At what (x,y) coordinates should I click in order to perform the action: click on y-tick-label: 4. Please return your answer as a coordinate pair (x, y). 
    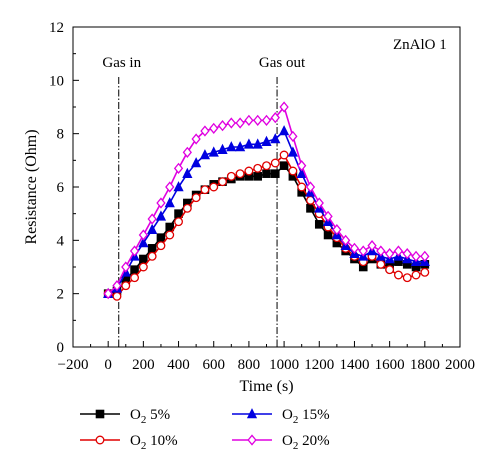
    Looking at the image, I should click on (61, 241).